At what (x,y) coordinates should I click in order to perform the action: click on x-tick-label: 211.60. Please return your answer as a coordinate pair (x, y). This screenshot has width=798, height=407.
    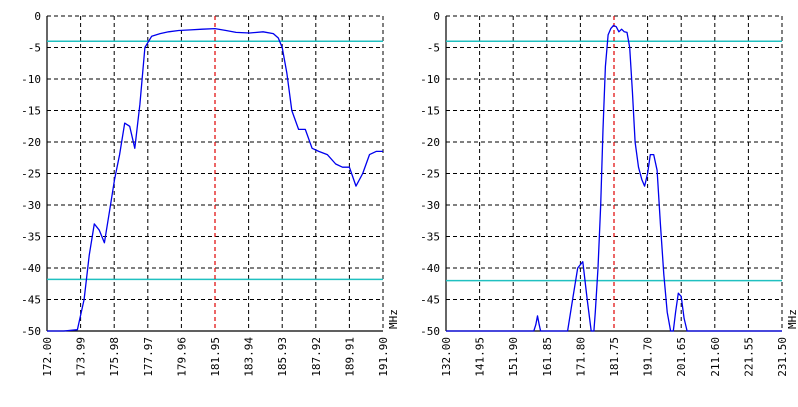
    Looking at the image, I should click on (715, 357).